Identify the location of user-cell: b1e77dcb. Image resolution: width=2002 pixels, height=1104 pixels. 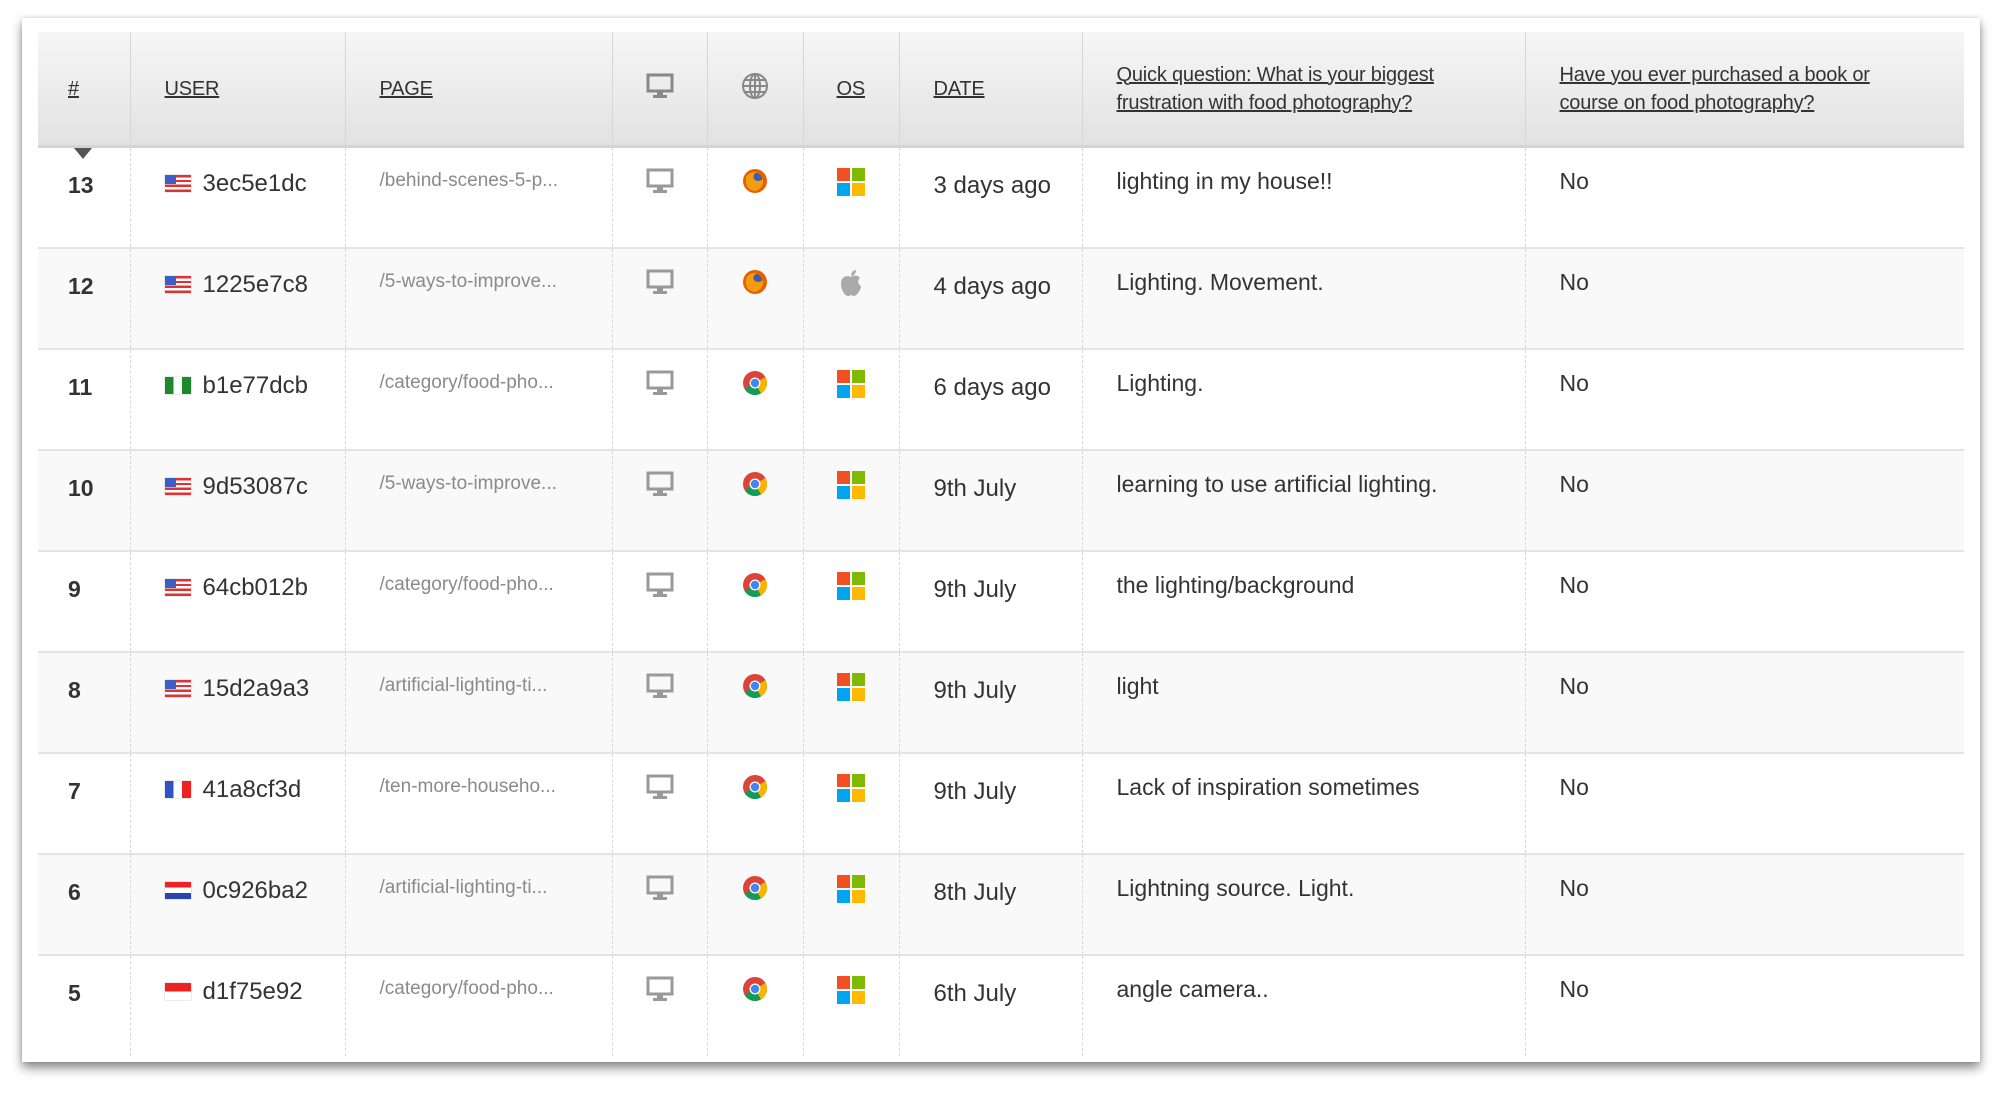
(238, 399).